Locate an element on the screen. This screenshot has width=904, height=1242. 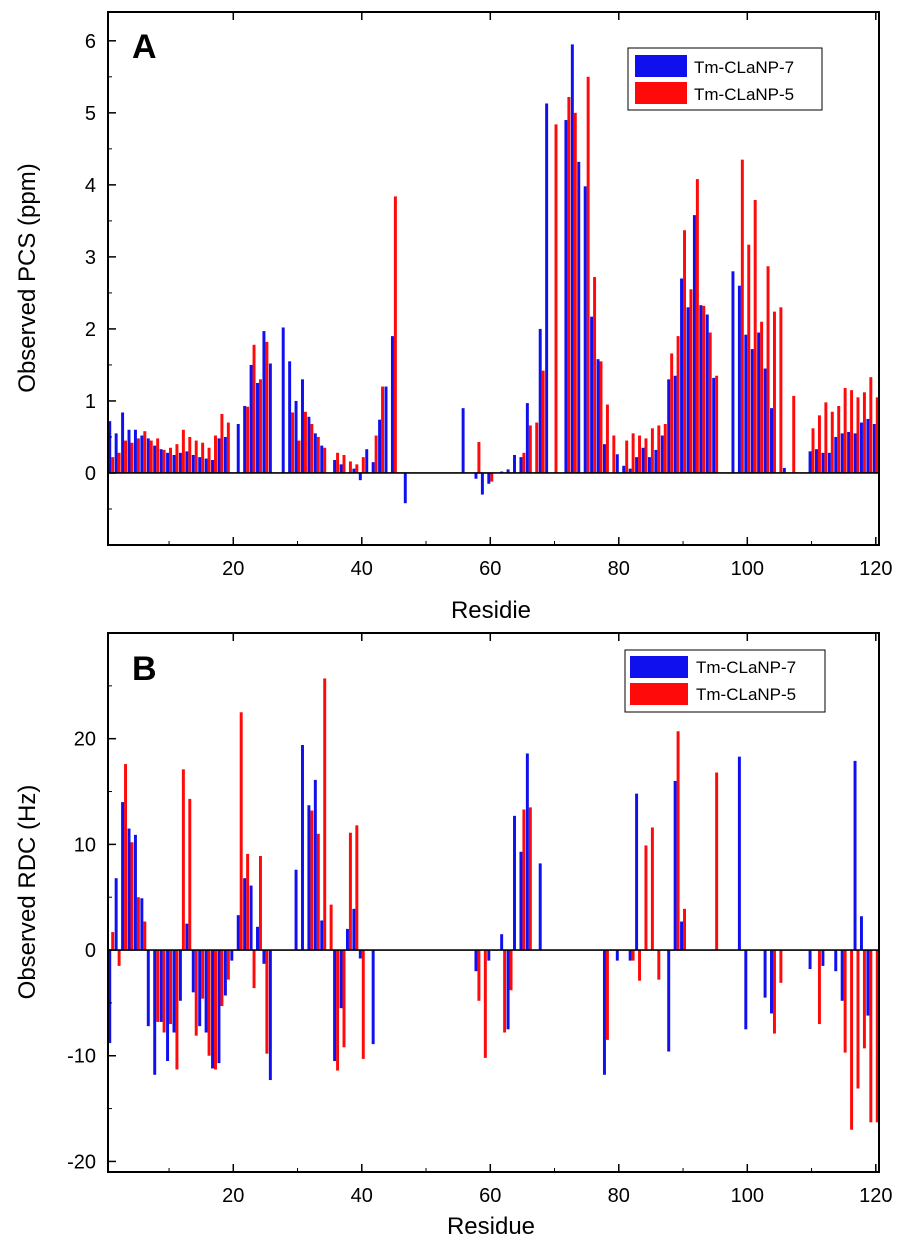
panel-b-x-tick-label-40: 40 is located at coordinates (362, 1196).